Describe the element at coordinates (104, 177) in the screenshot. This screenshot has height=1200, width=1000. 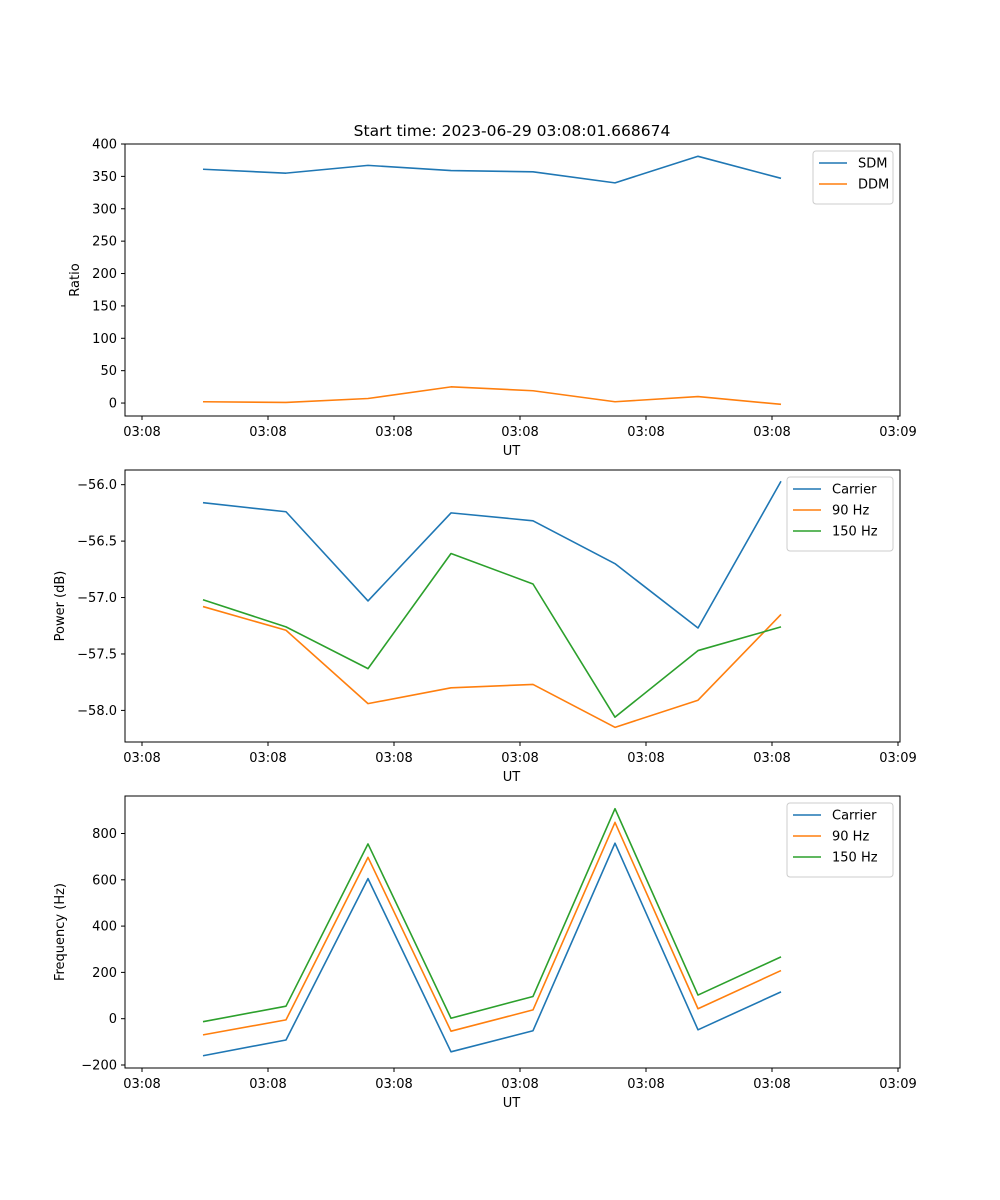
I see `y-tick-label: 350` at that location.